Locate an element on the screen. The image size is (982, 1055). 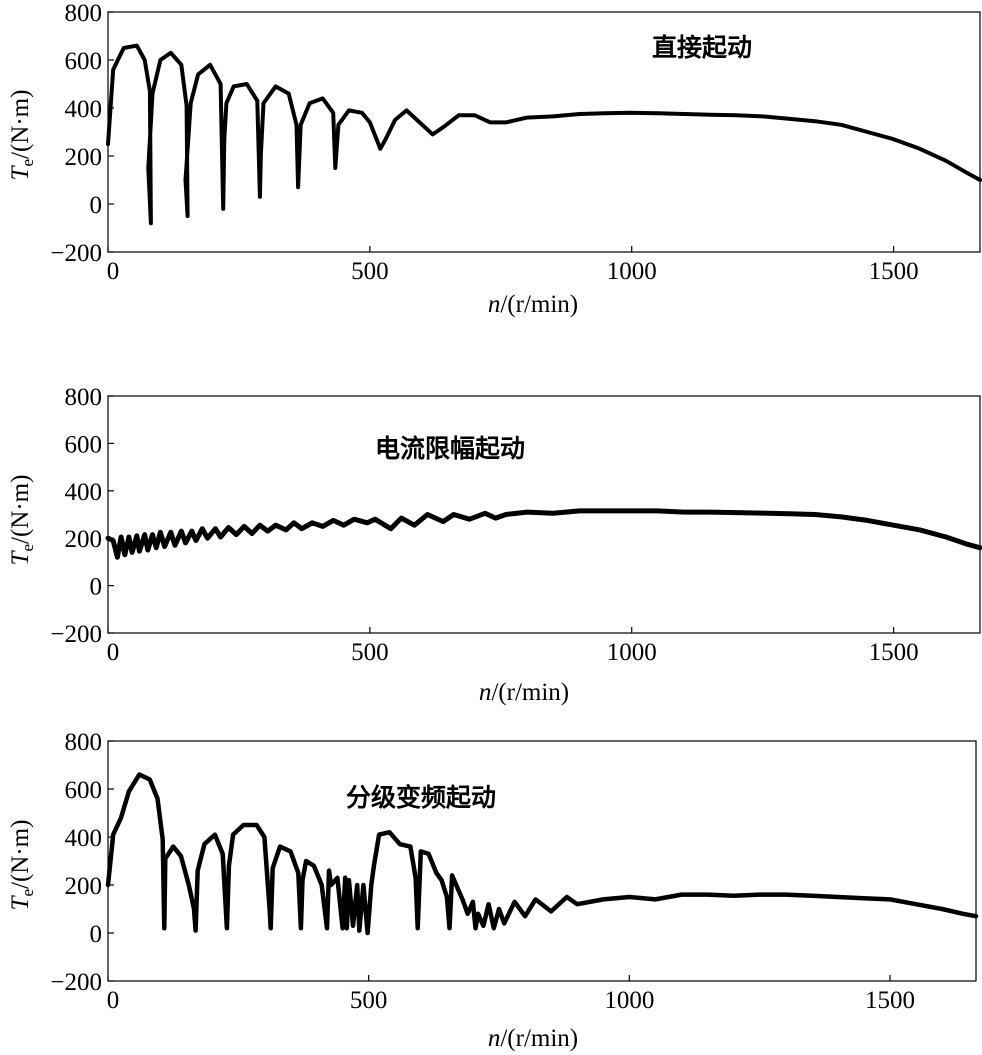
chart-annotation: 分级变频起动 is located at coordinates (421, 797).